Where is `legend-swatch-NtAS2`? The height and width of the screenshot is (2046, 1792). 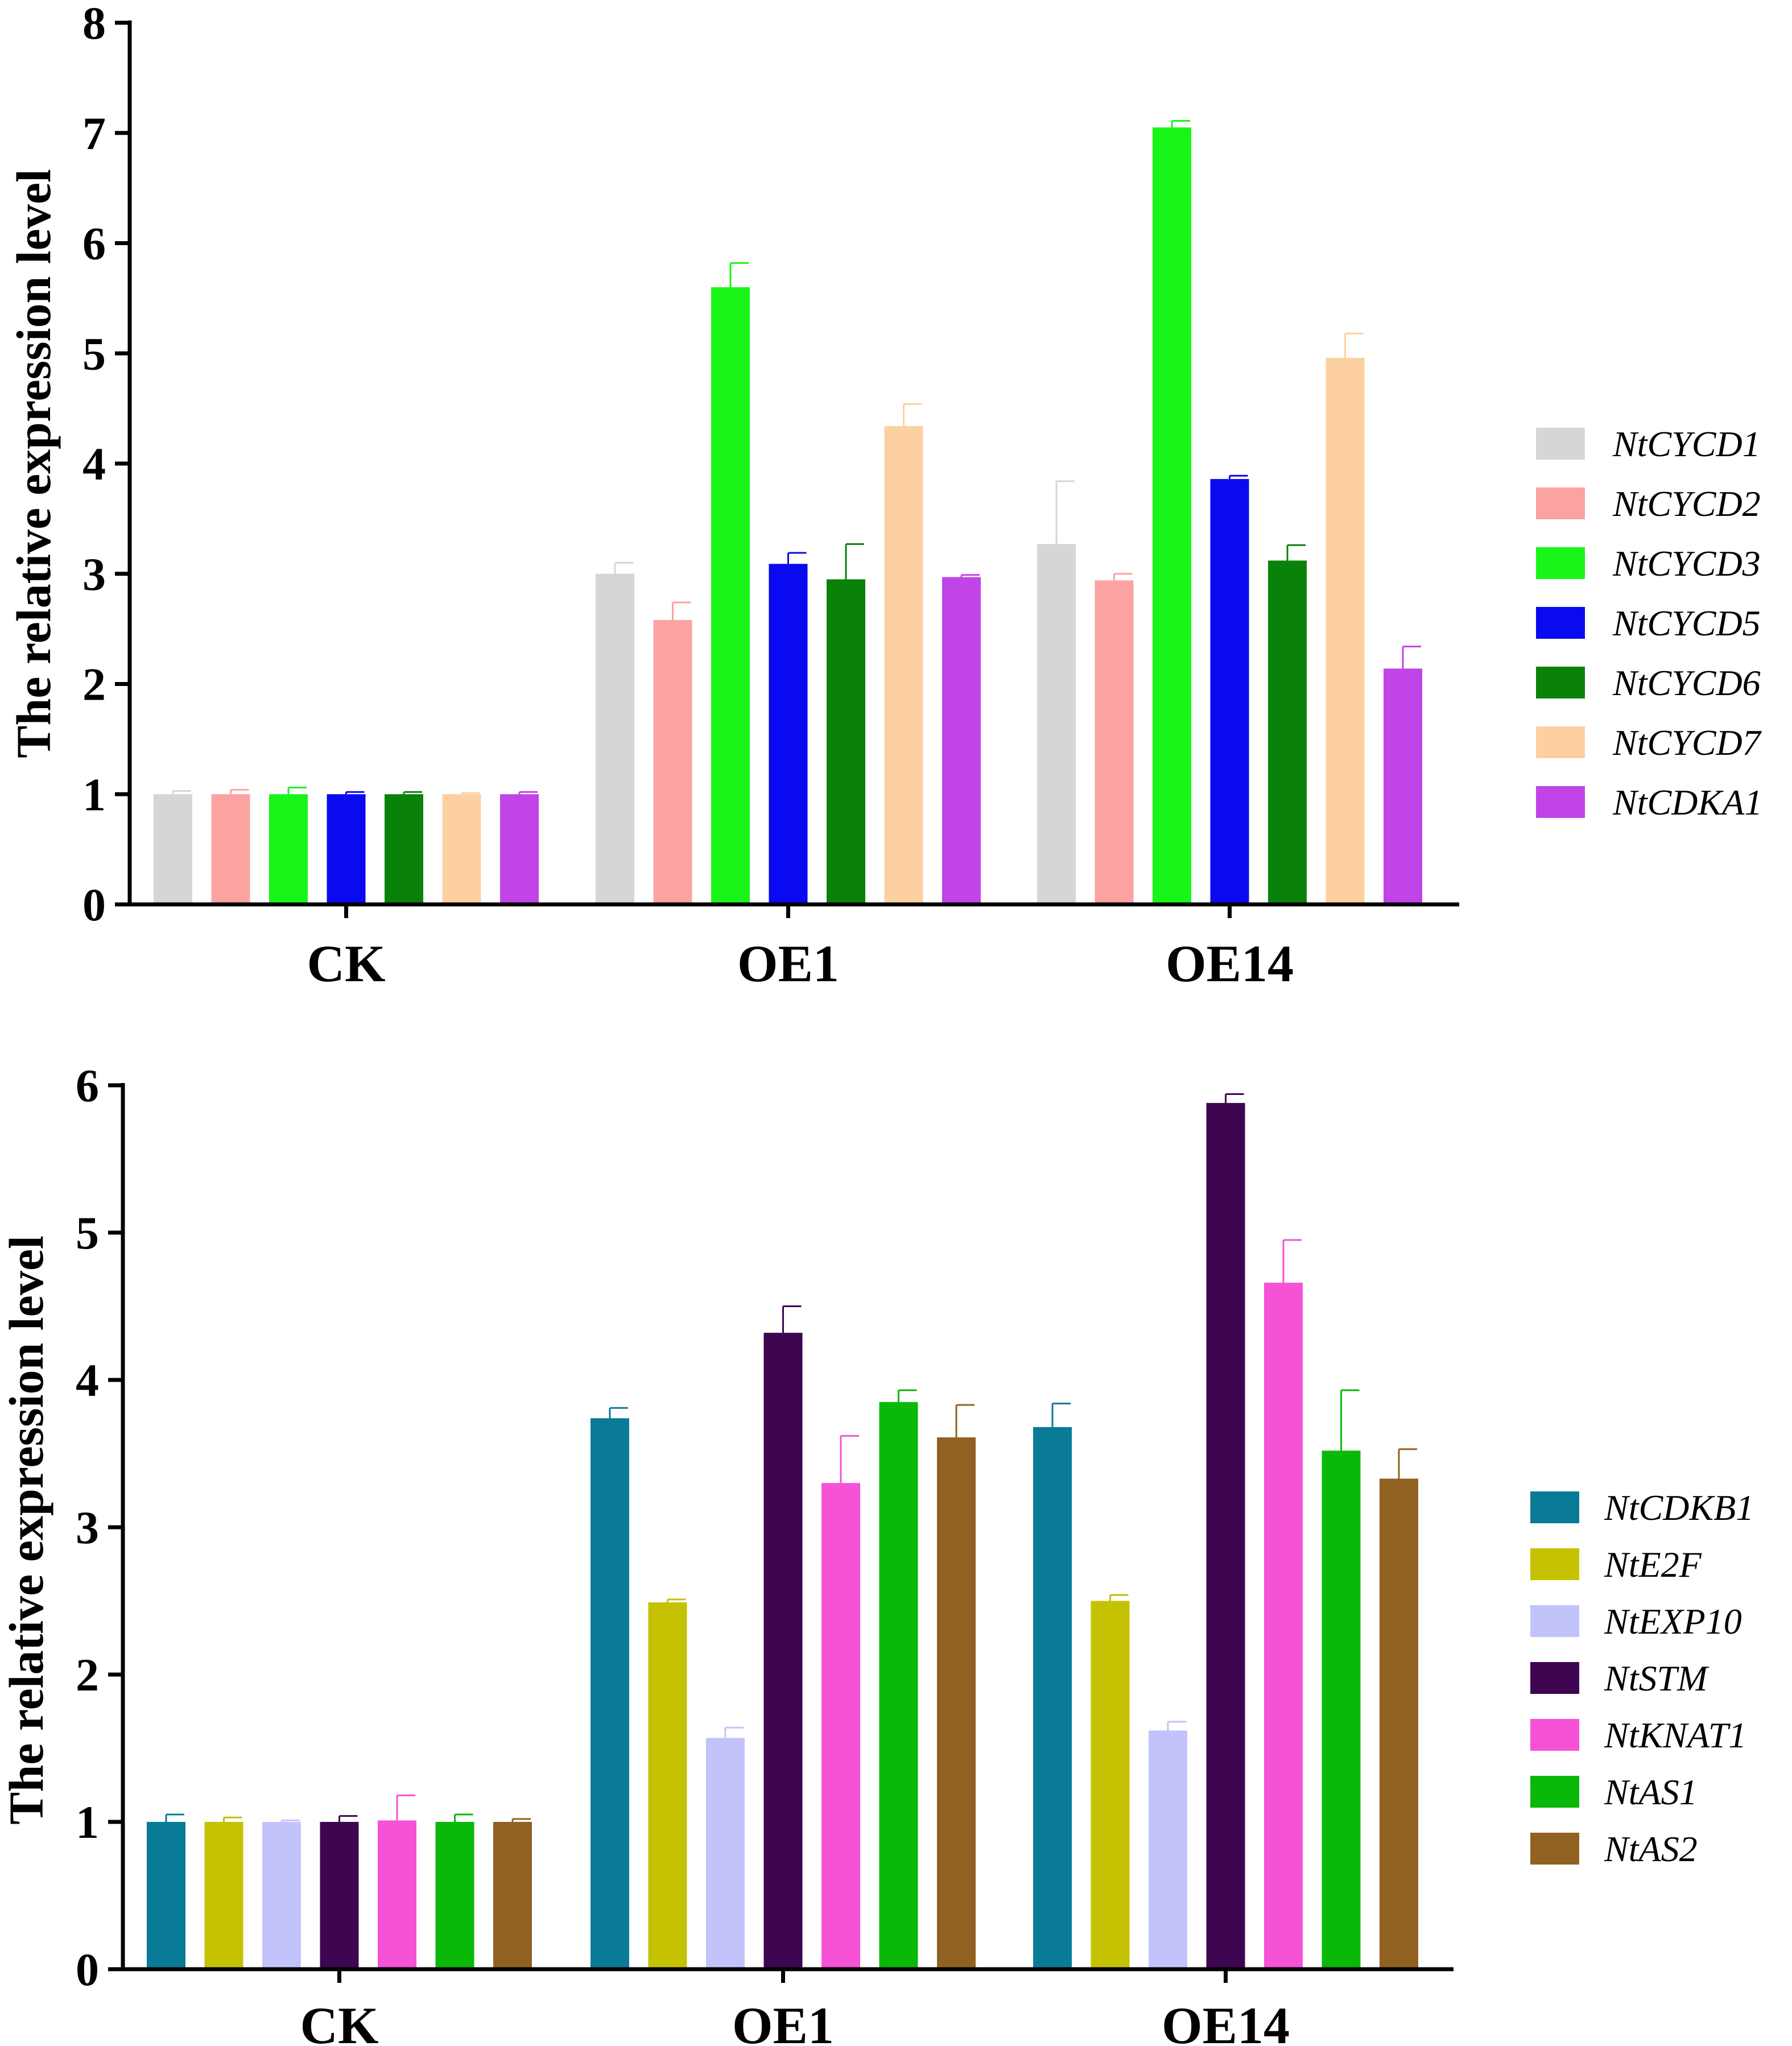 legend-swatch-NtAS2 is located at coordinates (1554, 1849).